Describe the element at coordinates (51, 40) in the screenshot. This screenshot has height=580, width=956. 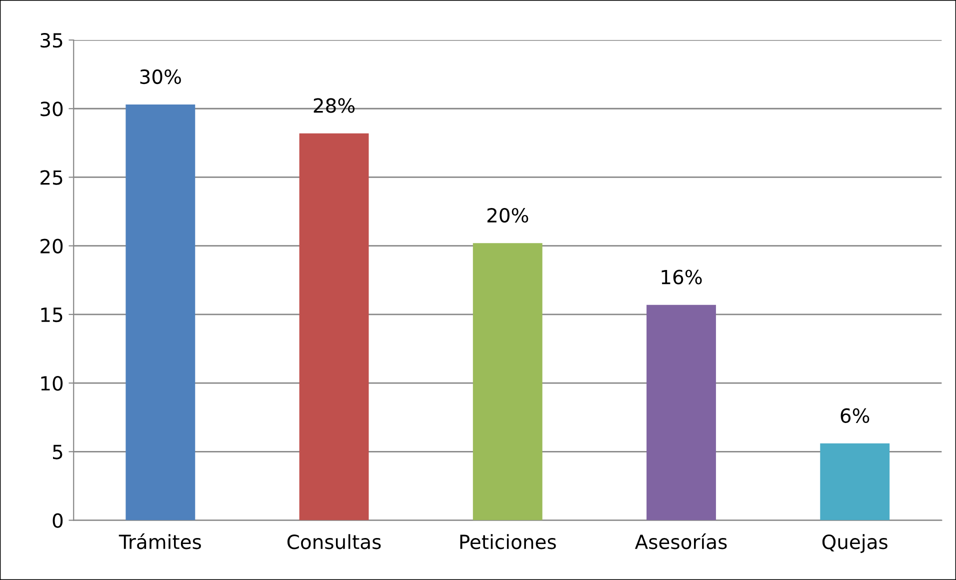
I see `y-tick-label: 35` at that location.